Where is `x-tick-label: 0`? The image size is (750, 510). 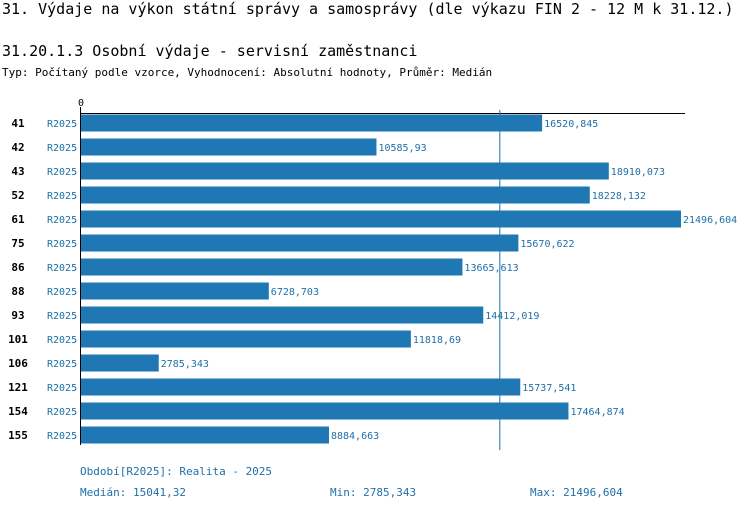 x-tick-label: 0 is located at coordinates (81, 103).